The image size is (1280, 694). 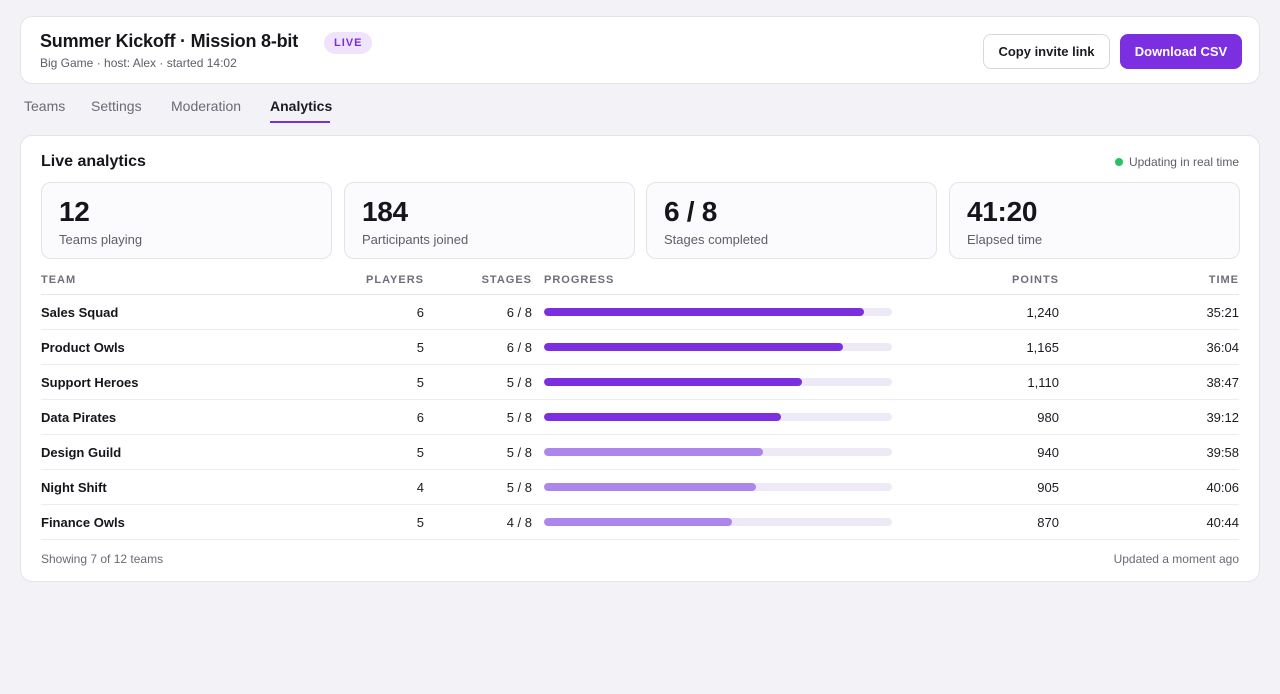 I want to click on stages-count: 4 / 8, so click(x=519, y=522).